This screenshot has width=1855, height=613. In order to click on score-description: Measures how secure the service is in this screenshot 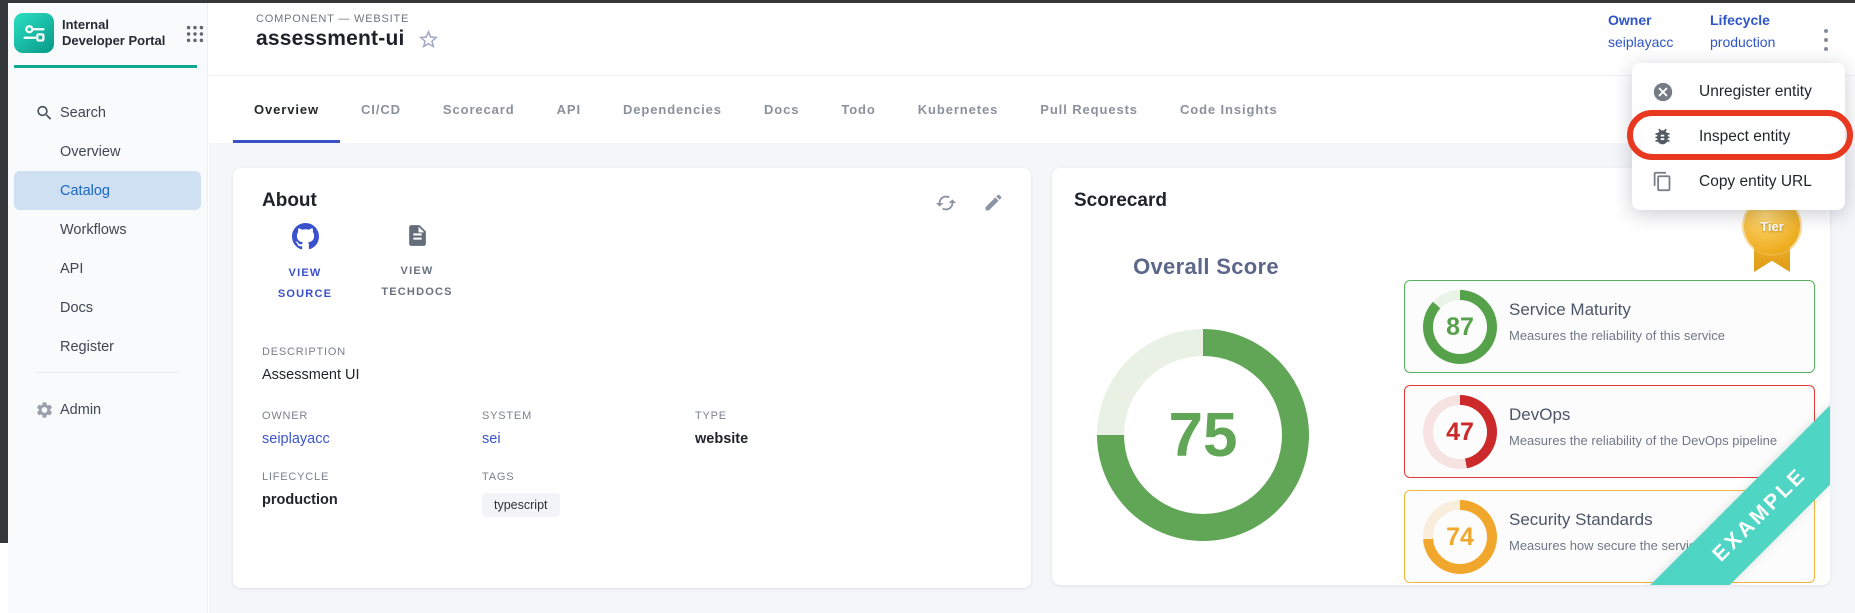, I will do `click(1612, 545)`.